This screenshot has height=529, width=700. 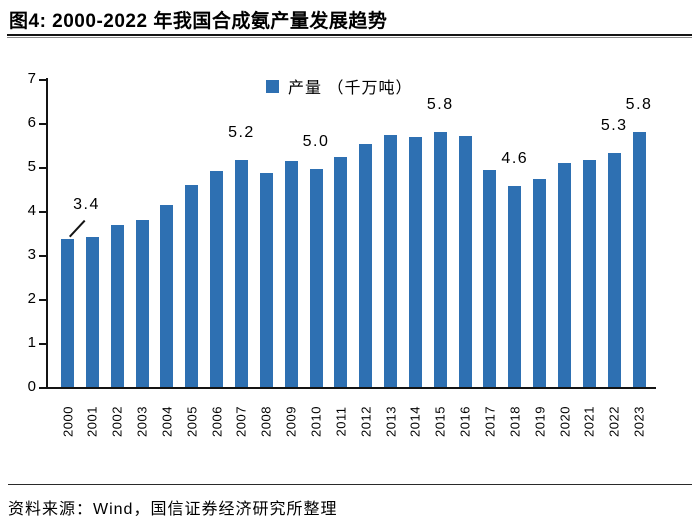 I want to click on x-tick-label: 2020, so click(x=564, y=421).